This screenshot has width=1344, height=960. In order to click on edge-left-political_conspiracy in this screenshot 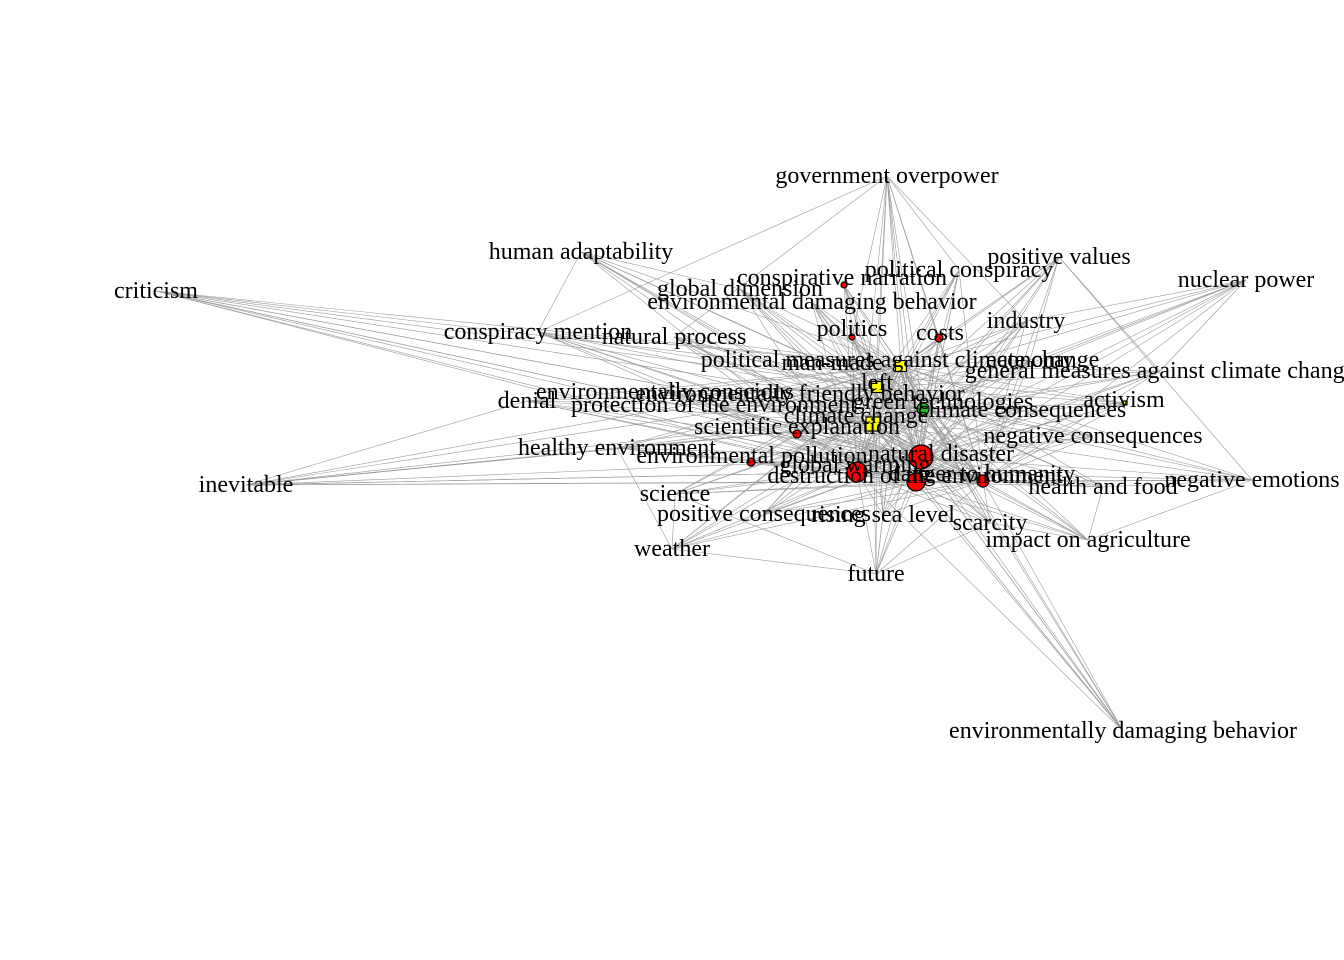, I will do `click(918, 328)`.